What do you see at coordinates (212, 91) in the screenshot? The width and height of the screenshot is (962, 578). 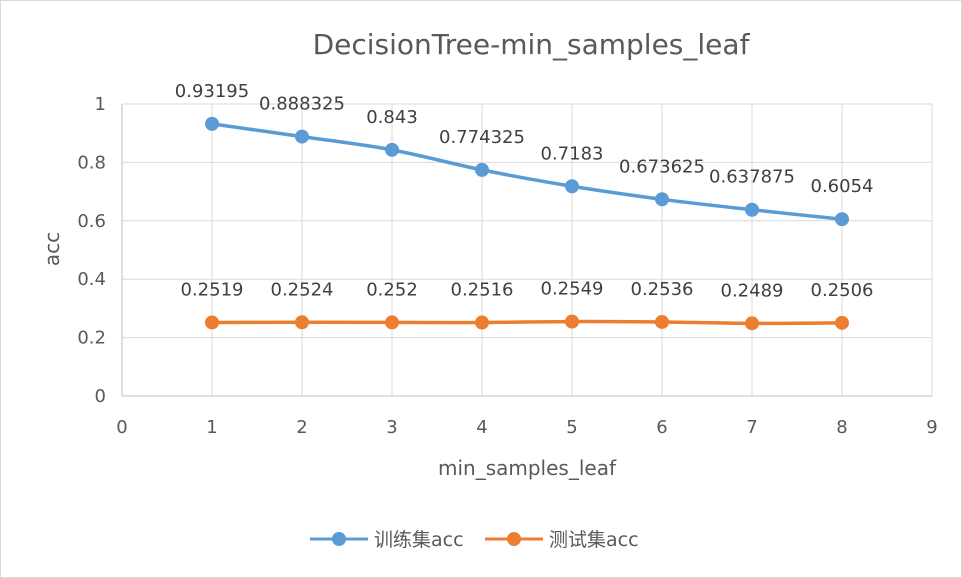 I see `data-label: 0.93195` at bounding box center [212, 91].